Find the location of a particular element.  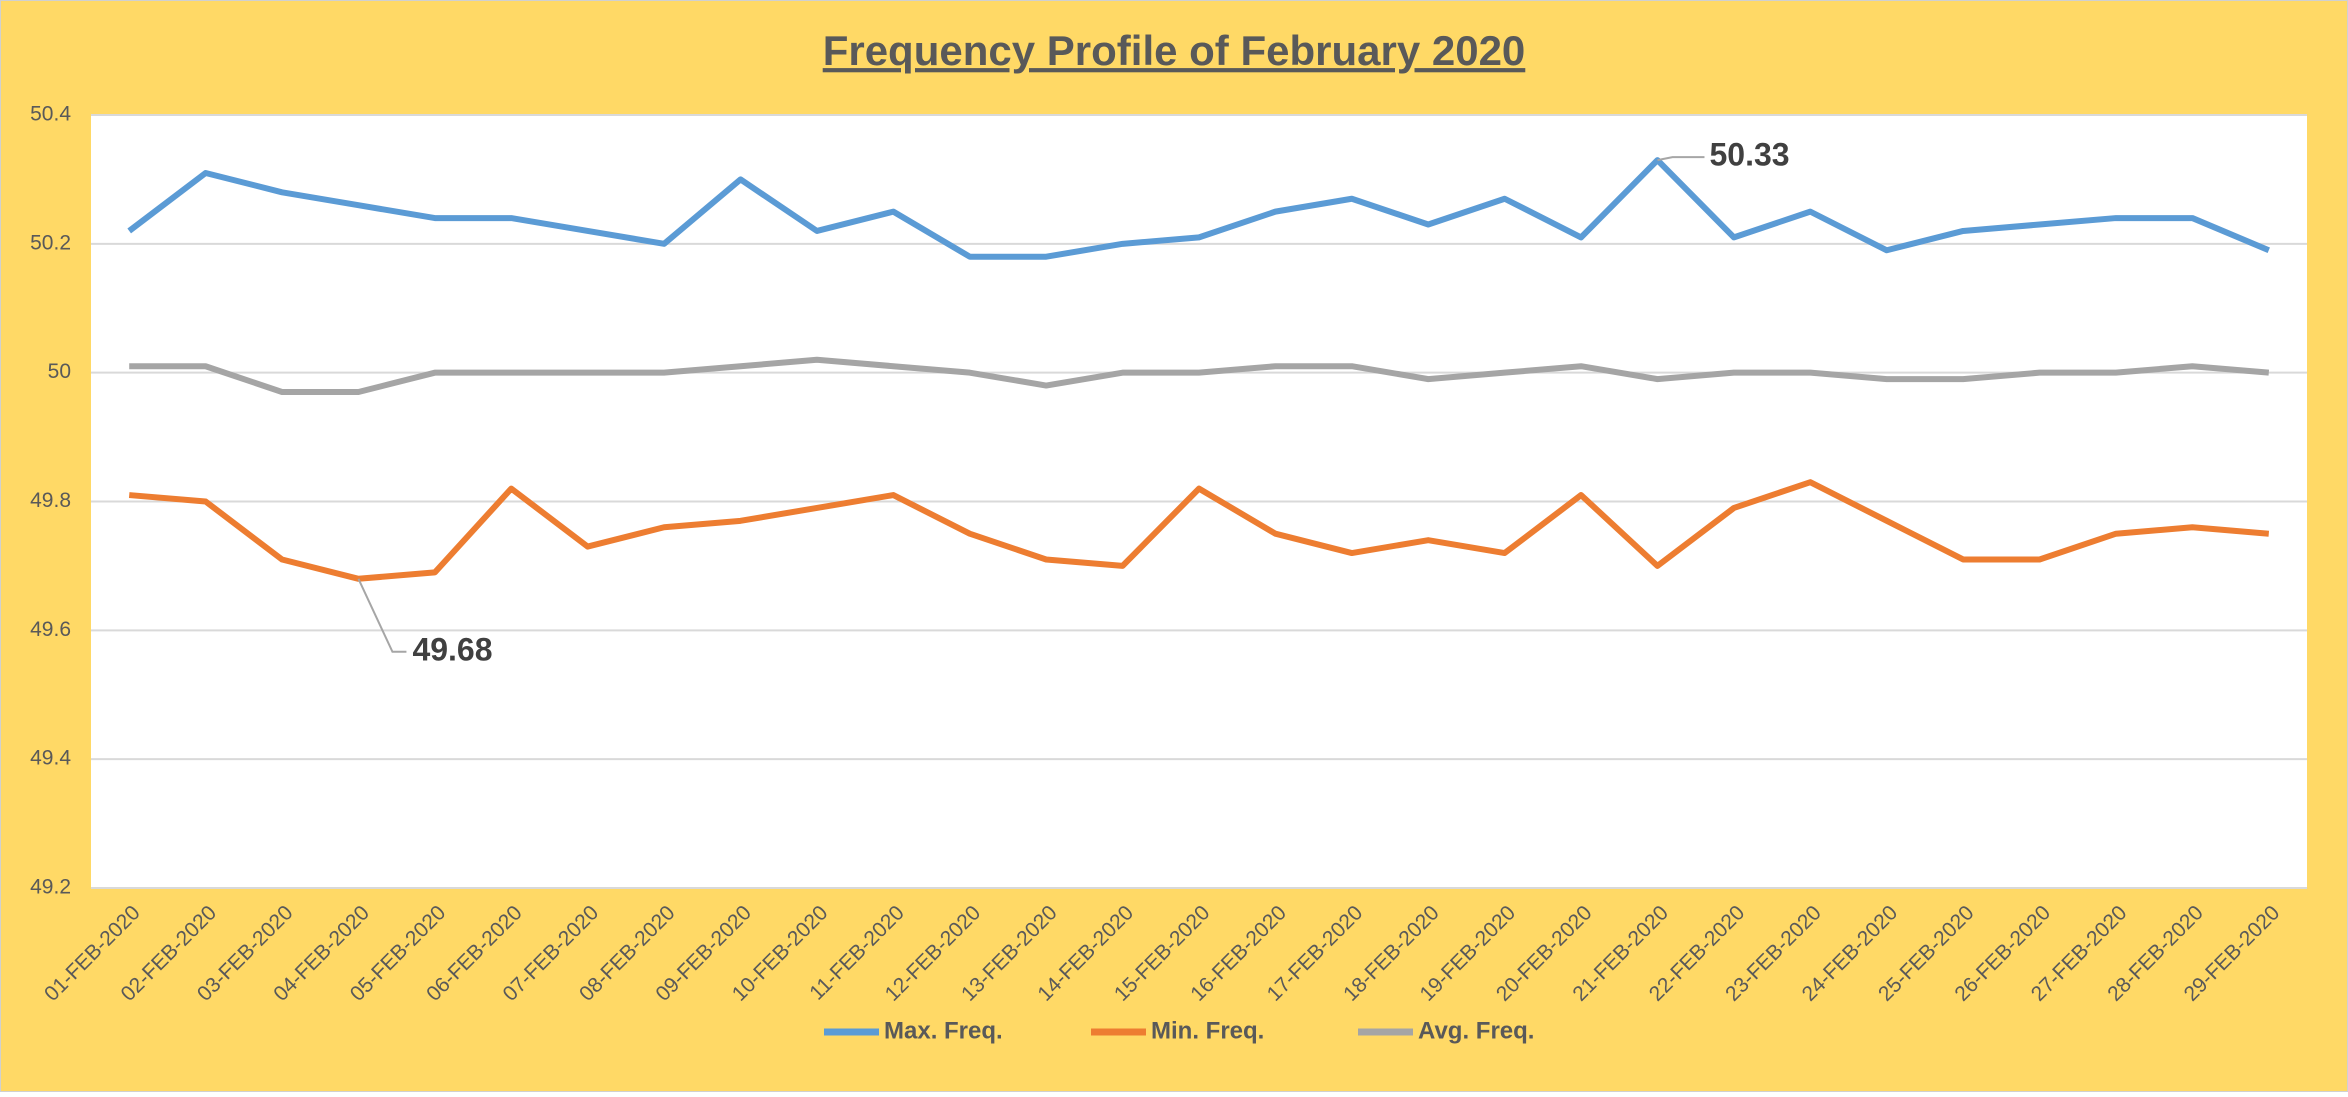

y-tick-label: 49.6 is located at coordinates (50, 629).